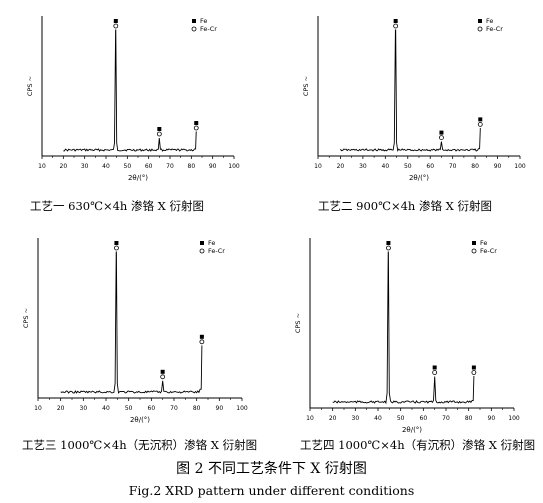 Image resolution: width=543 pixels, height=503 pixels. Describe the element at coordinates (271, 469) in the screenshot. I see `figure-title-cn: 图 2 不同工艺条件下 X 衍射图` at that location.